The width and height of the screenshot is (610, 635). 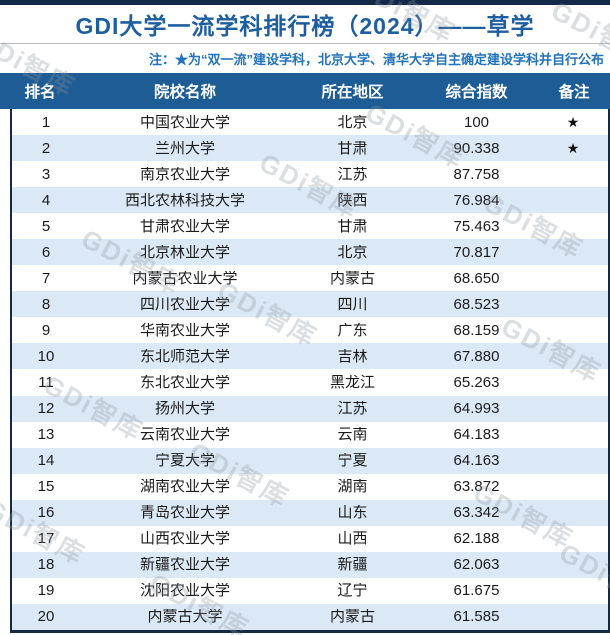 What do you see at coordinates (46, 252) in the screenshot?
I see `cell-rank: 6` at bounding box center [46, 252].